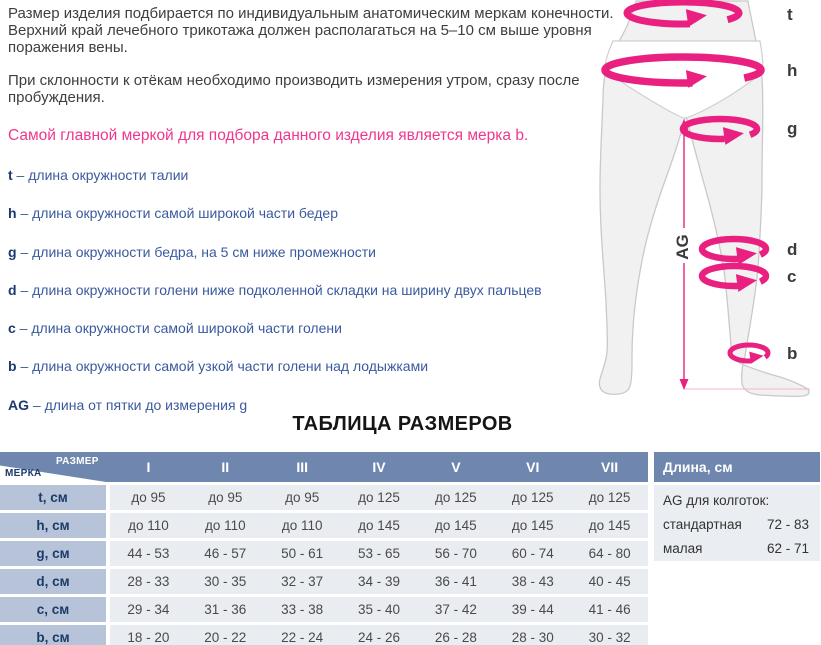  Describe the element at coordinates (682, 247) in the screenshot. I see `ag-diagram-label: AG` at that location.